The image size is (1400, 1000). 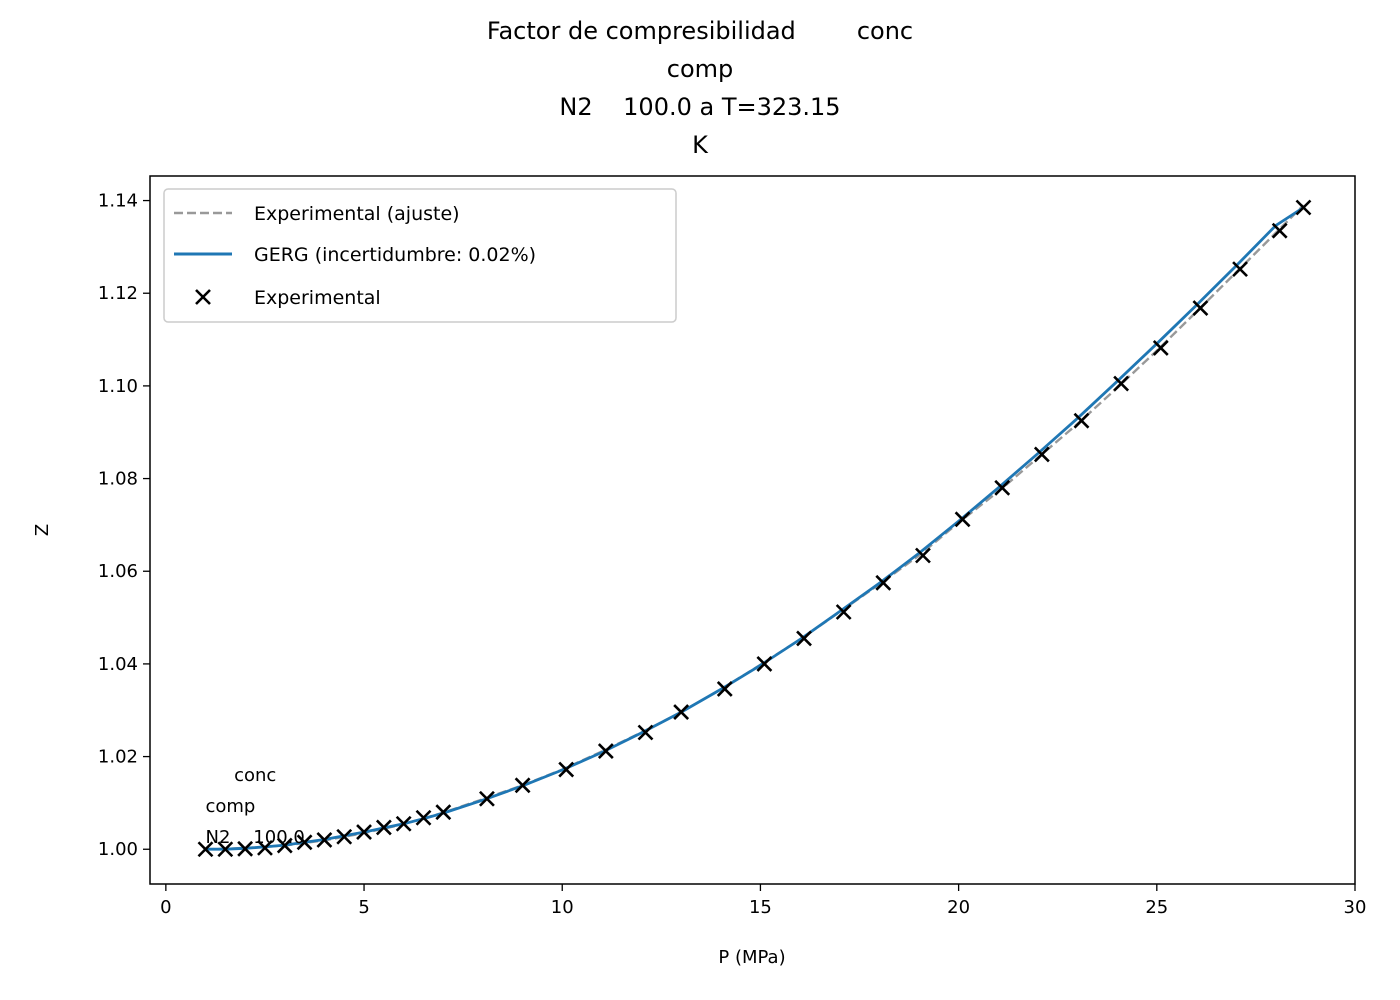 I want to click on y-tick-label: 1.12, so click(x=118, y=293).